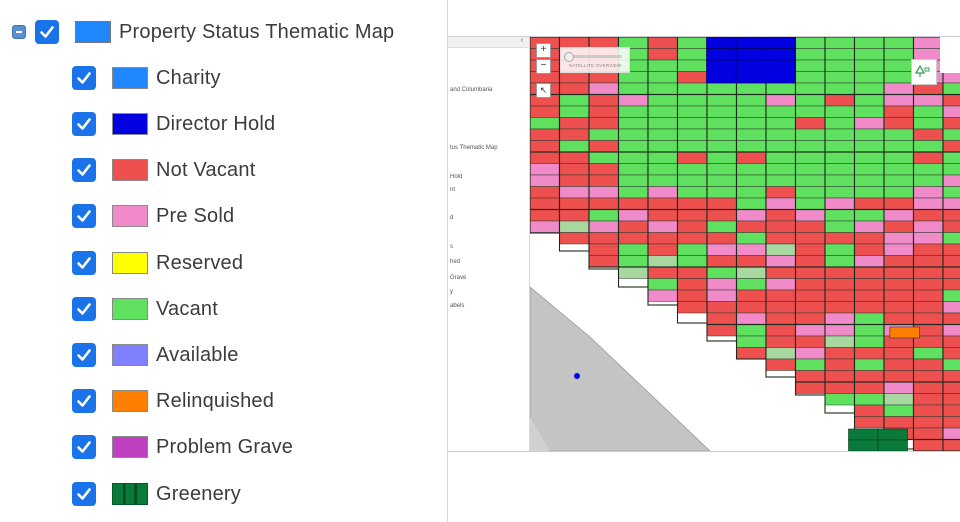 Image resolution: width=960 pixels, height=522 pixels. I want to click on side-panel-text: abels, so click(457, 306).